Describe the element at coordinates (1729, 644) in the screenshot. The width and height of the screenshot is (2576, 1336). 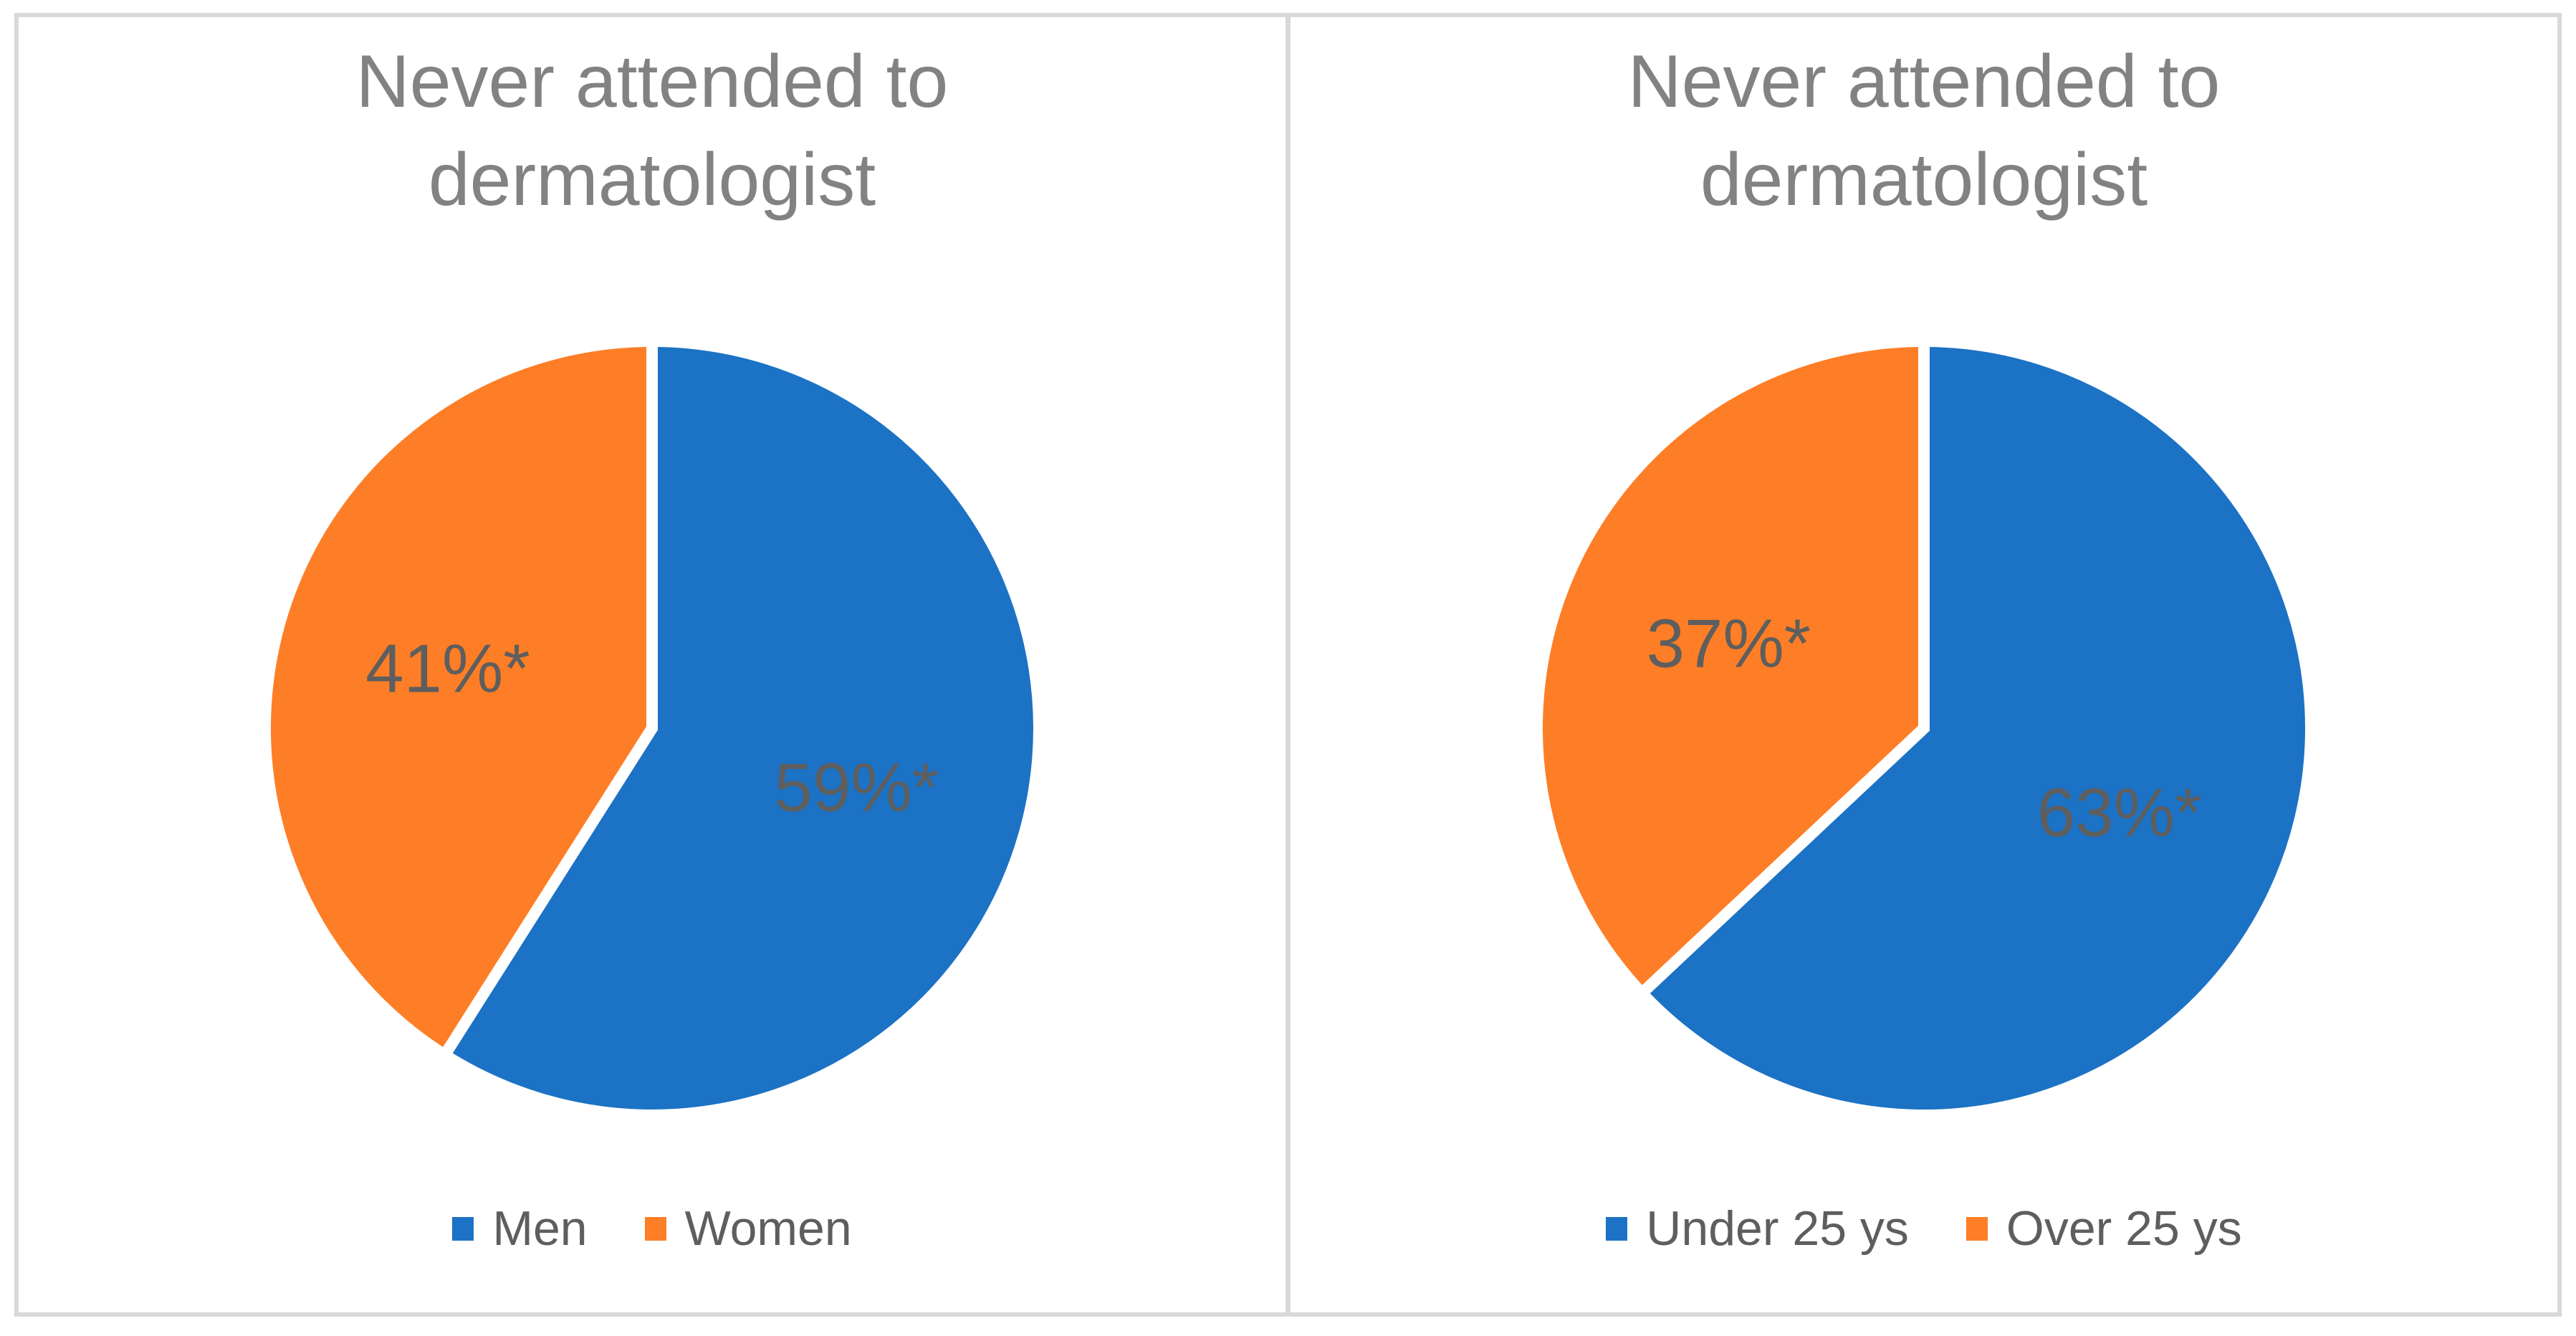
I see `slice-value-label: 37%*` at that location.